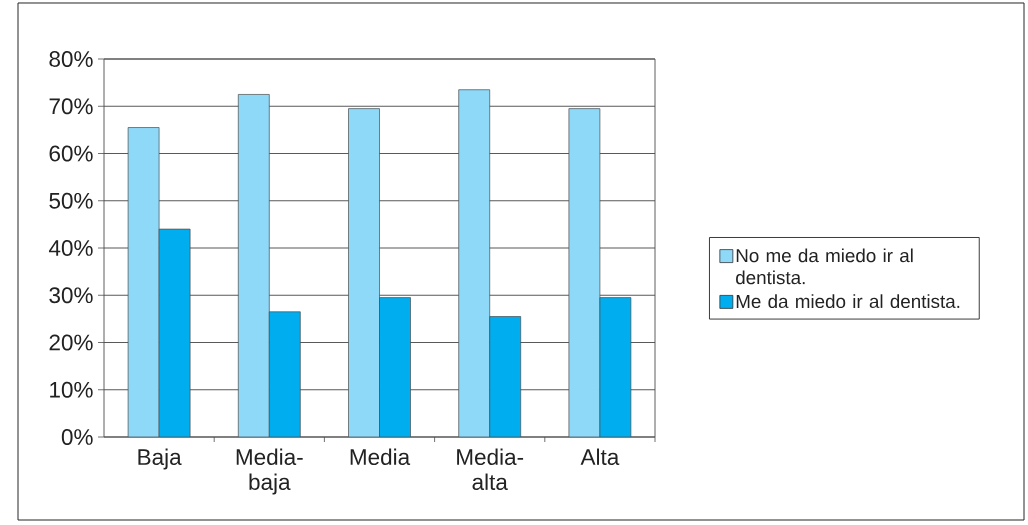 The height and width of the screenshot is (525, 1028). What do you see at coordinates (160, 459) in the screenshot?
I see `x-tick-label: Baja` at bounding box center [160, 459].